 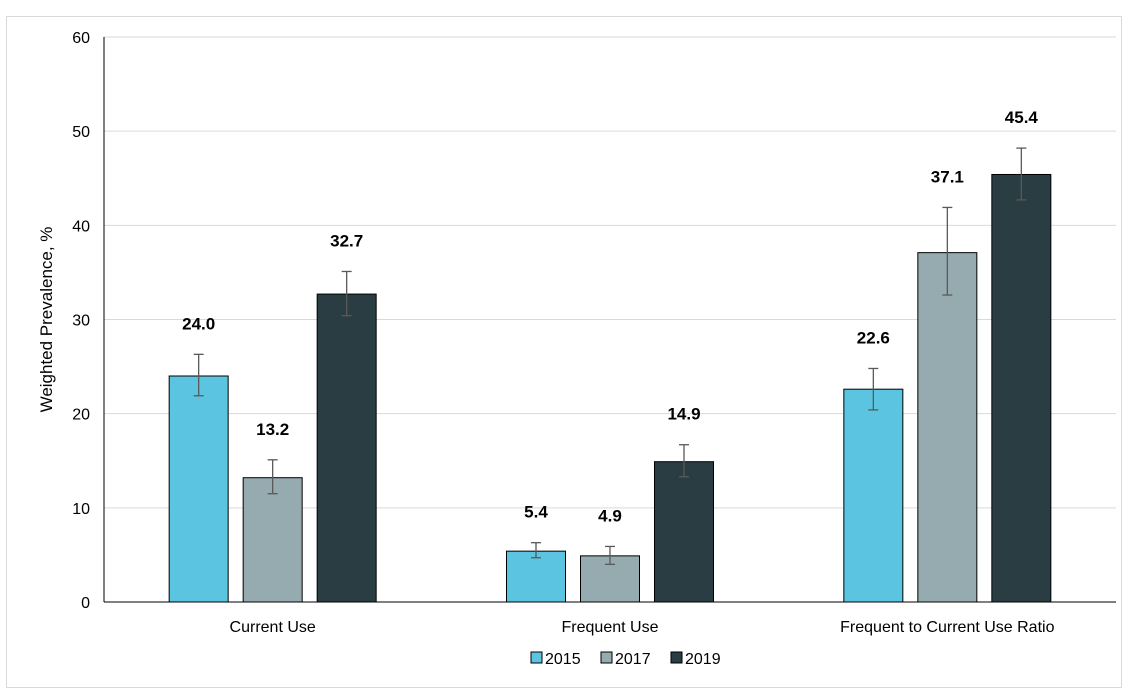 What do you see at coordinates (198, 323) in the screenshot?
I see `data-label: 24.0` at bounding box center [198, 323].